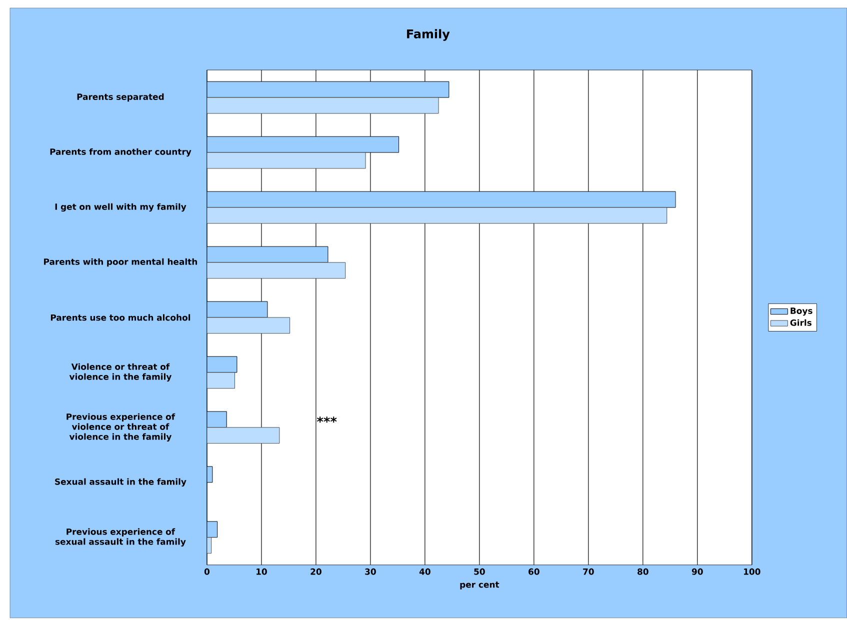 This screenshot has width=847, height=620. Describe the element at coordinates (121, 152) in the screenshot. I see `y-tick-label: Parents from another country` at that location.